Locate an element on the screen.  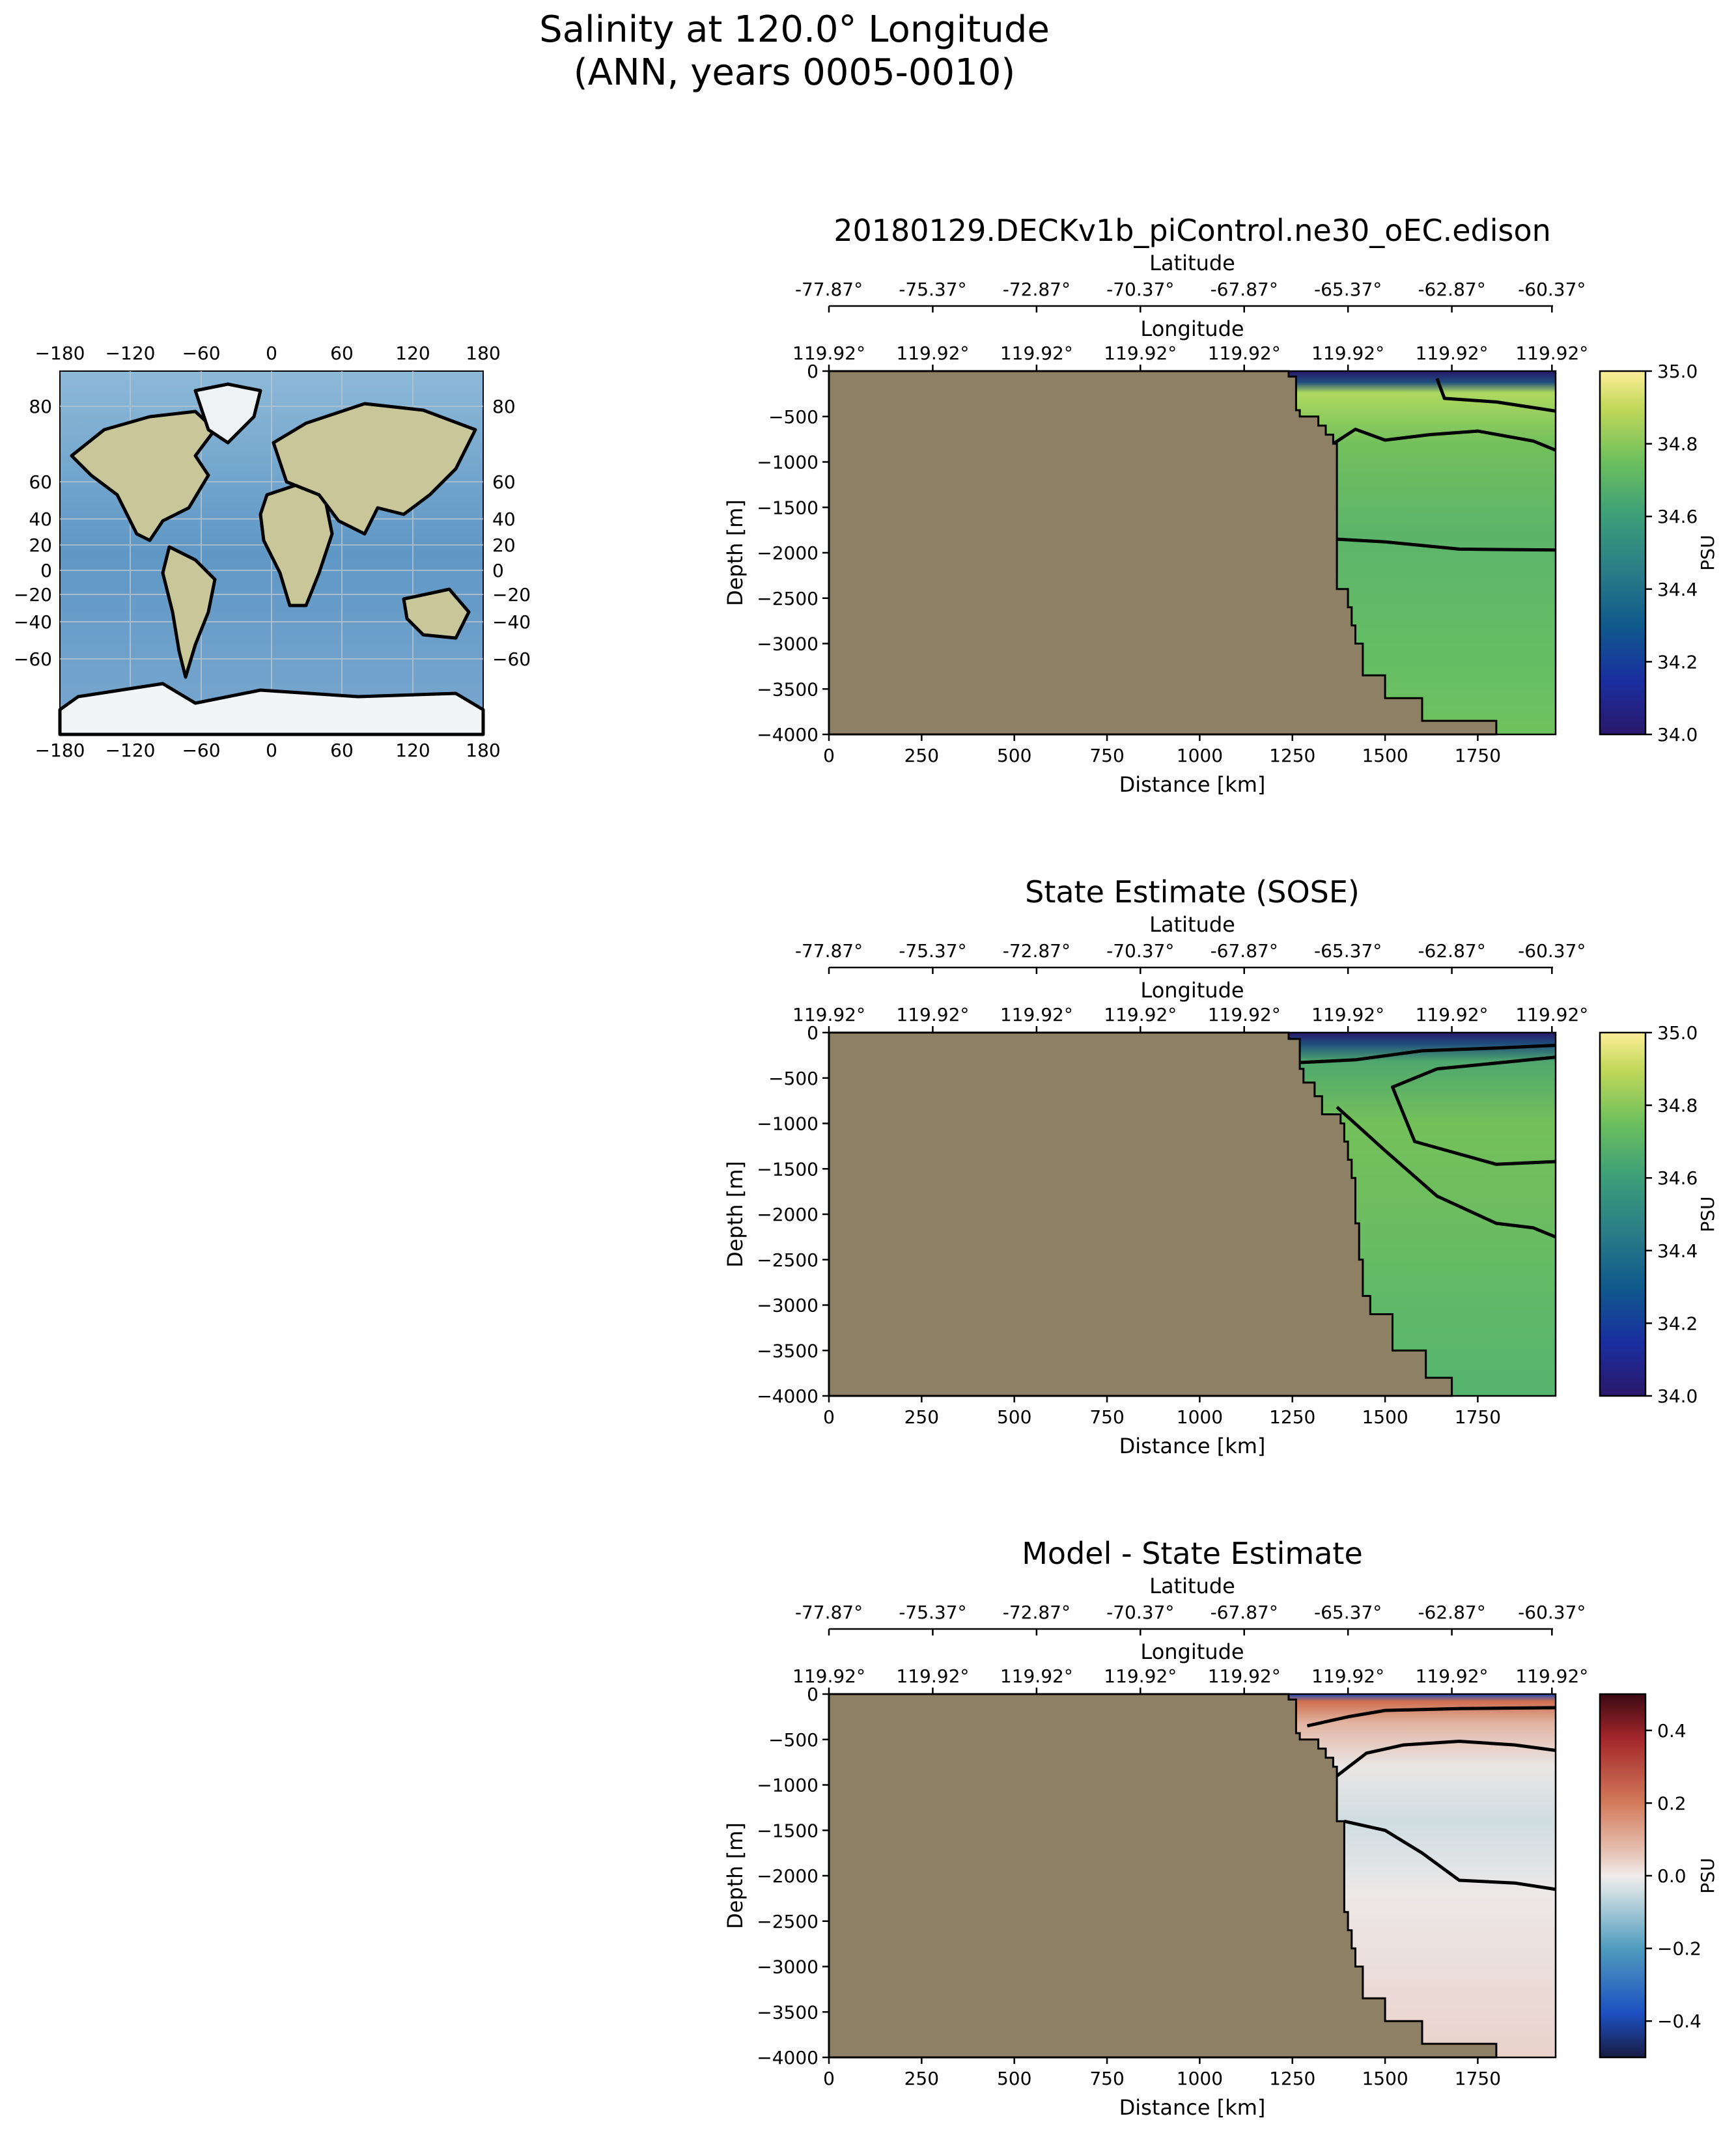
y-tick-label: 0 is located at coordinates (813, 371).